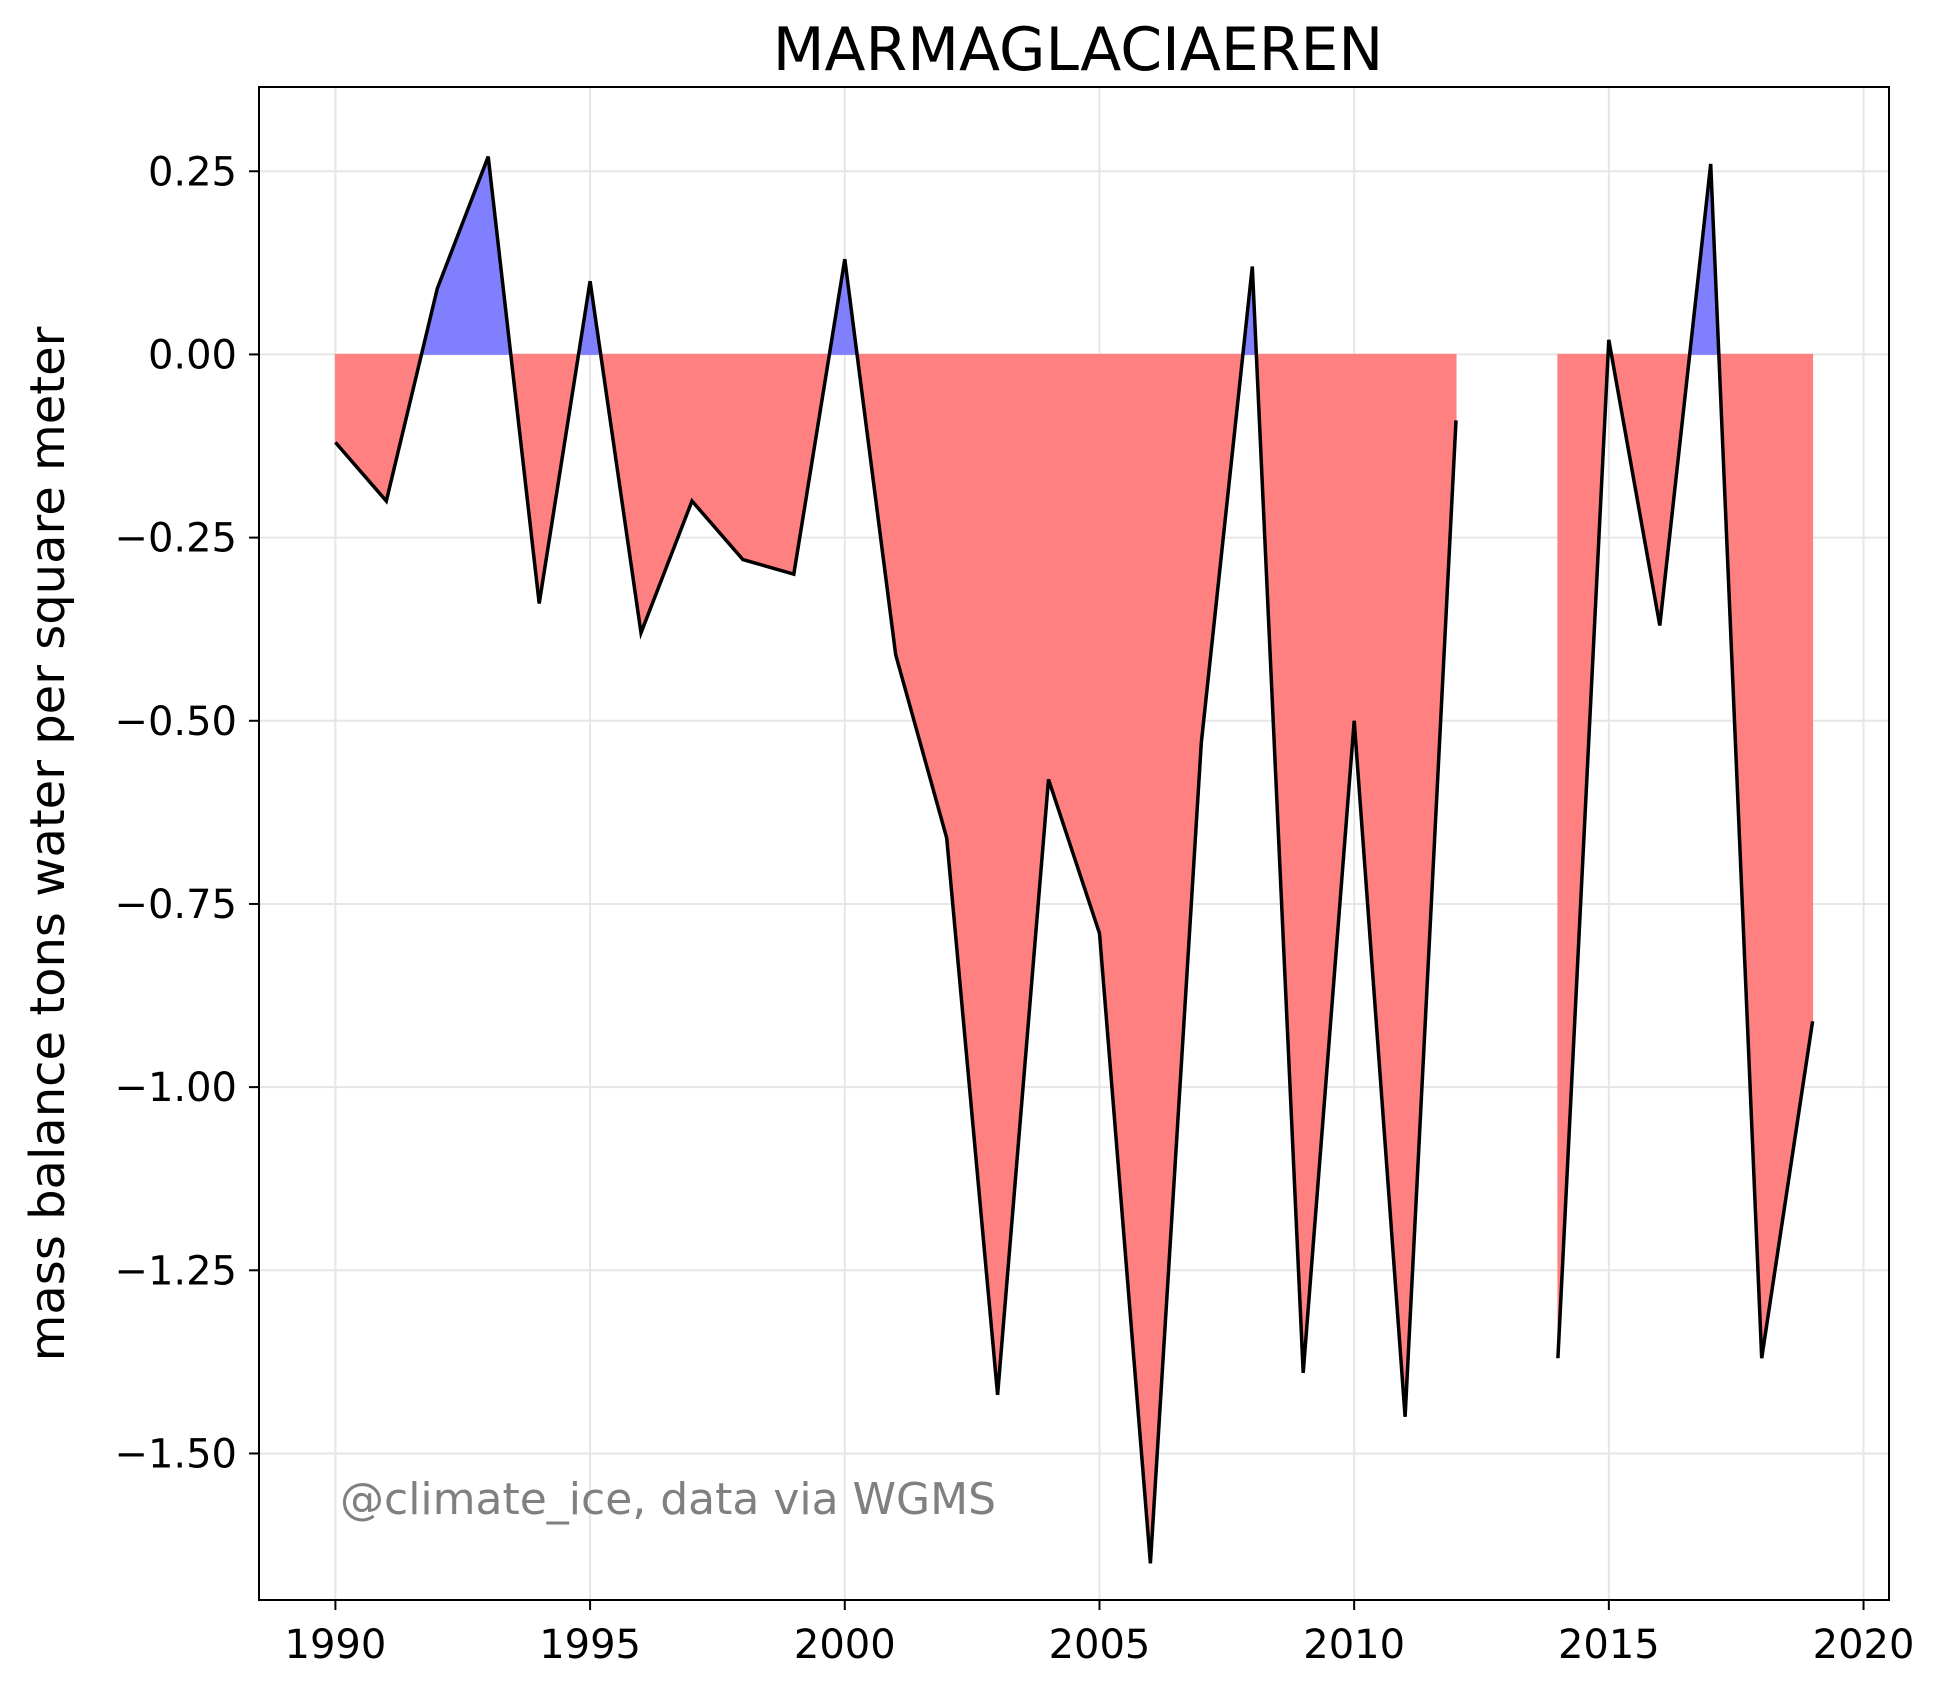  What do you see at coordinates (1354, 1645) in the screenshot?
I see `x-tick-label: 2010` at bounding box center [1354, 1645].